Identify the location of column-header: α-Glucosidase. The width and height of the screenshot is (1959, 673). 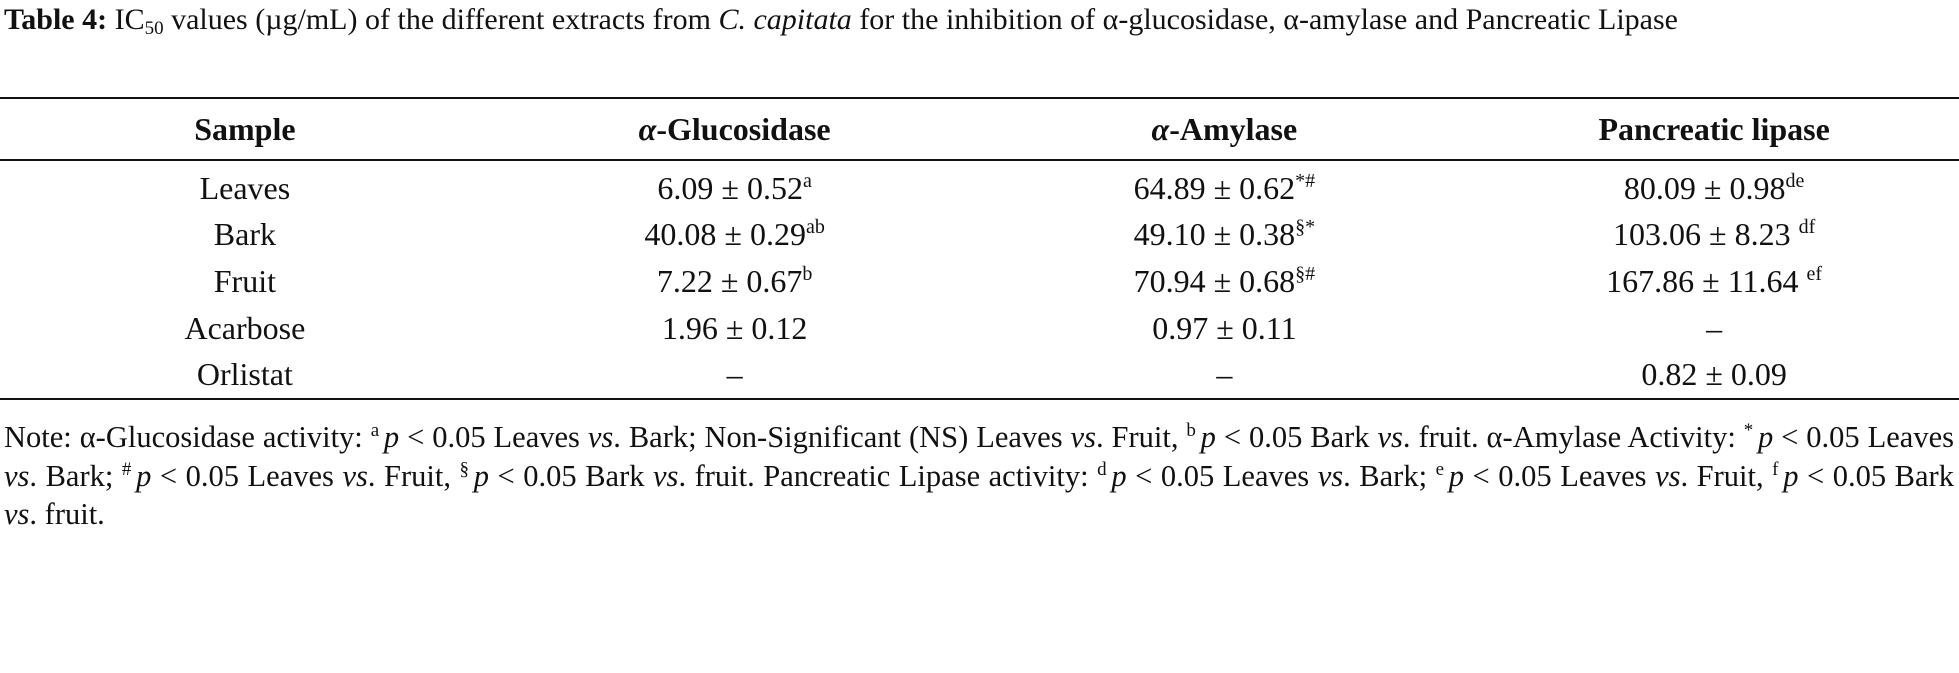
(735, 129).